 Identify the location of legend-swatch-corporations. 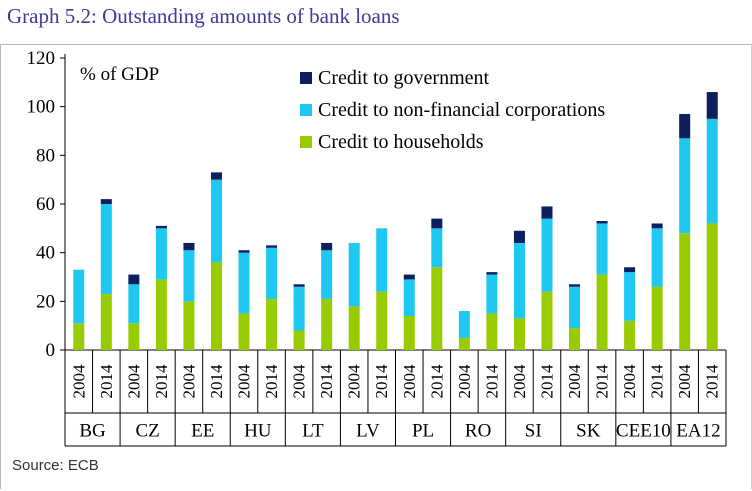
(306, 110).